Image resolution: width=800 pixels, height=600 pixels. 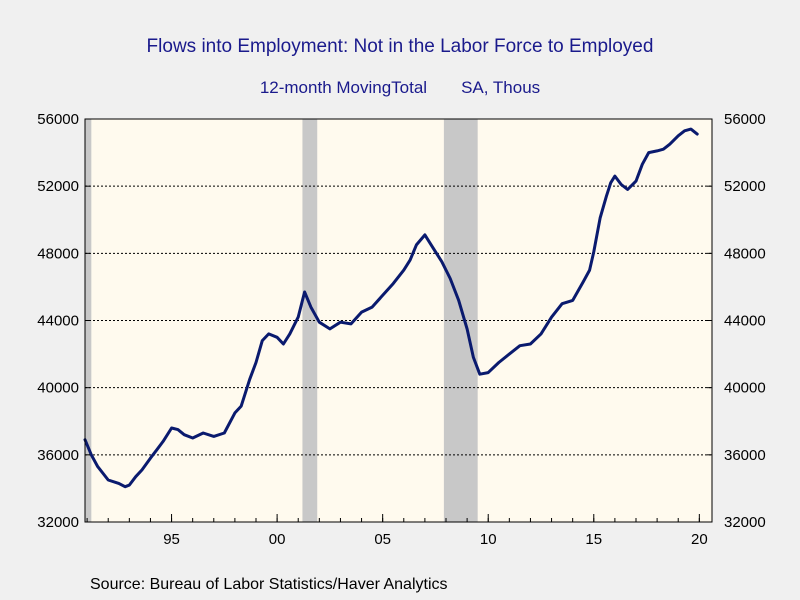 I want to click on ytick-label-right: 56000, so click(x=745, y=119).